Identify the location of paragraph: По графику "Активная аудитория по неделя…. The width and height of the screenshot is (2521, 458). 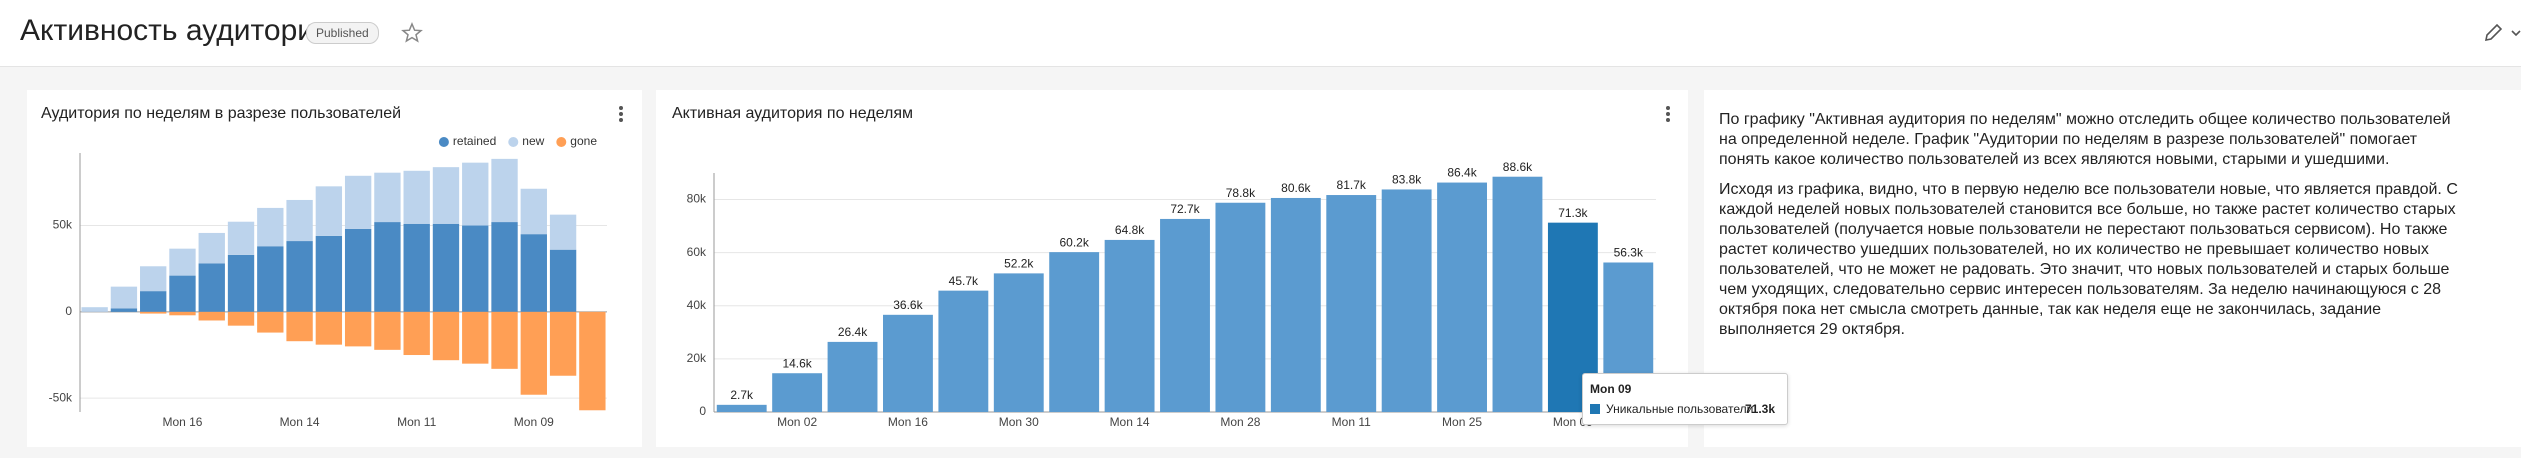
(2085, 139).